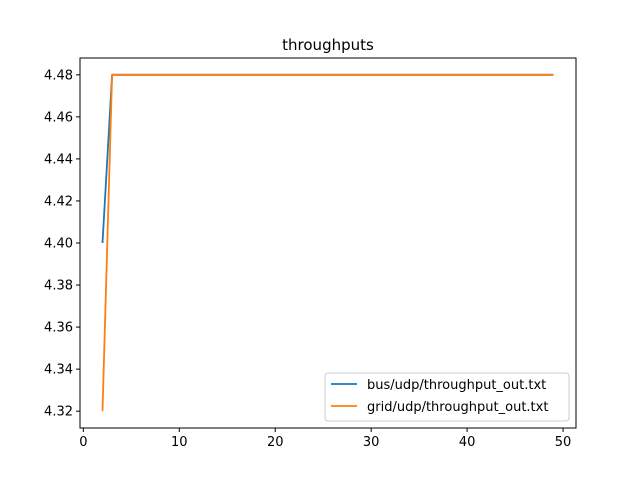  I want to click on chart-title: throughputs, so click(328, 45).